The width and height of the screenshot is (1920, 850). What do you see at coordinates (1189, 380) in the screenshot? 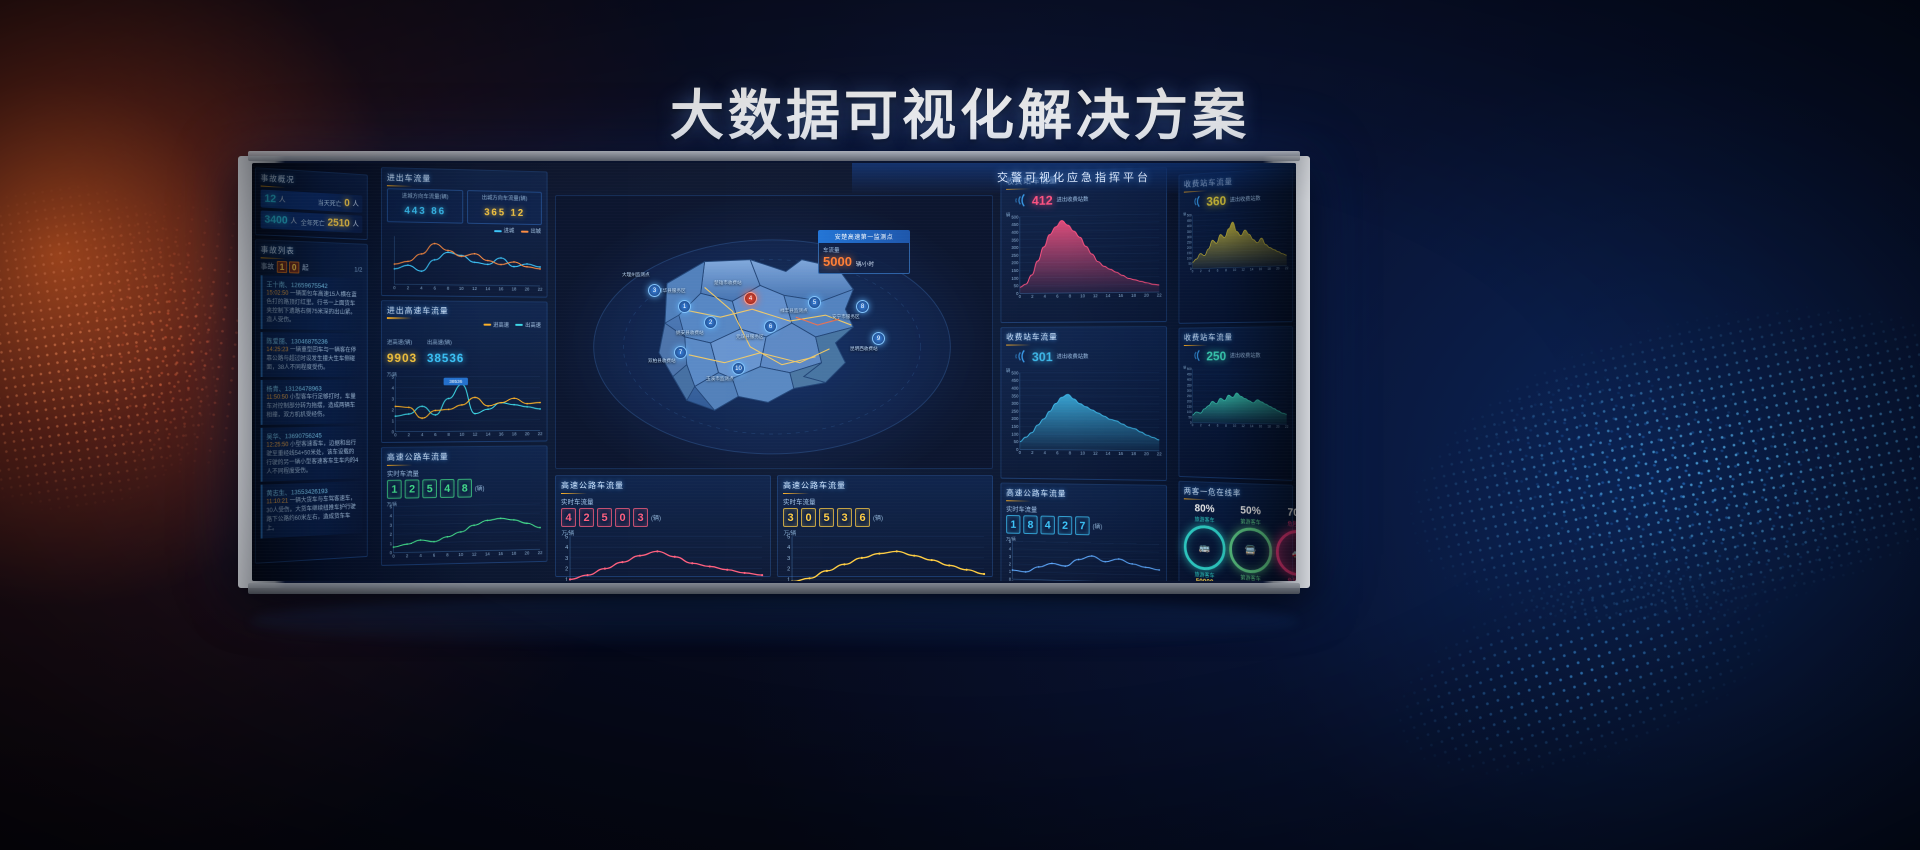
I see `svg-text: 400` at bounding box center [1189, 380].